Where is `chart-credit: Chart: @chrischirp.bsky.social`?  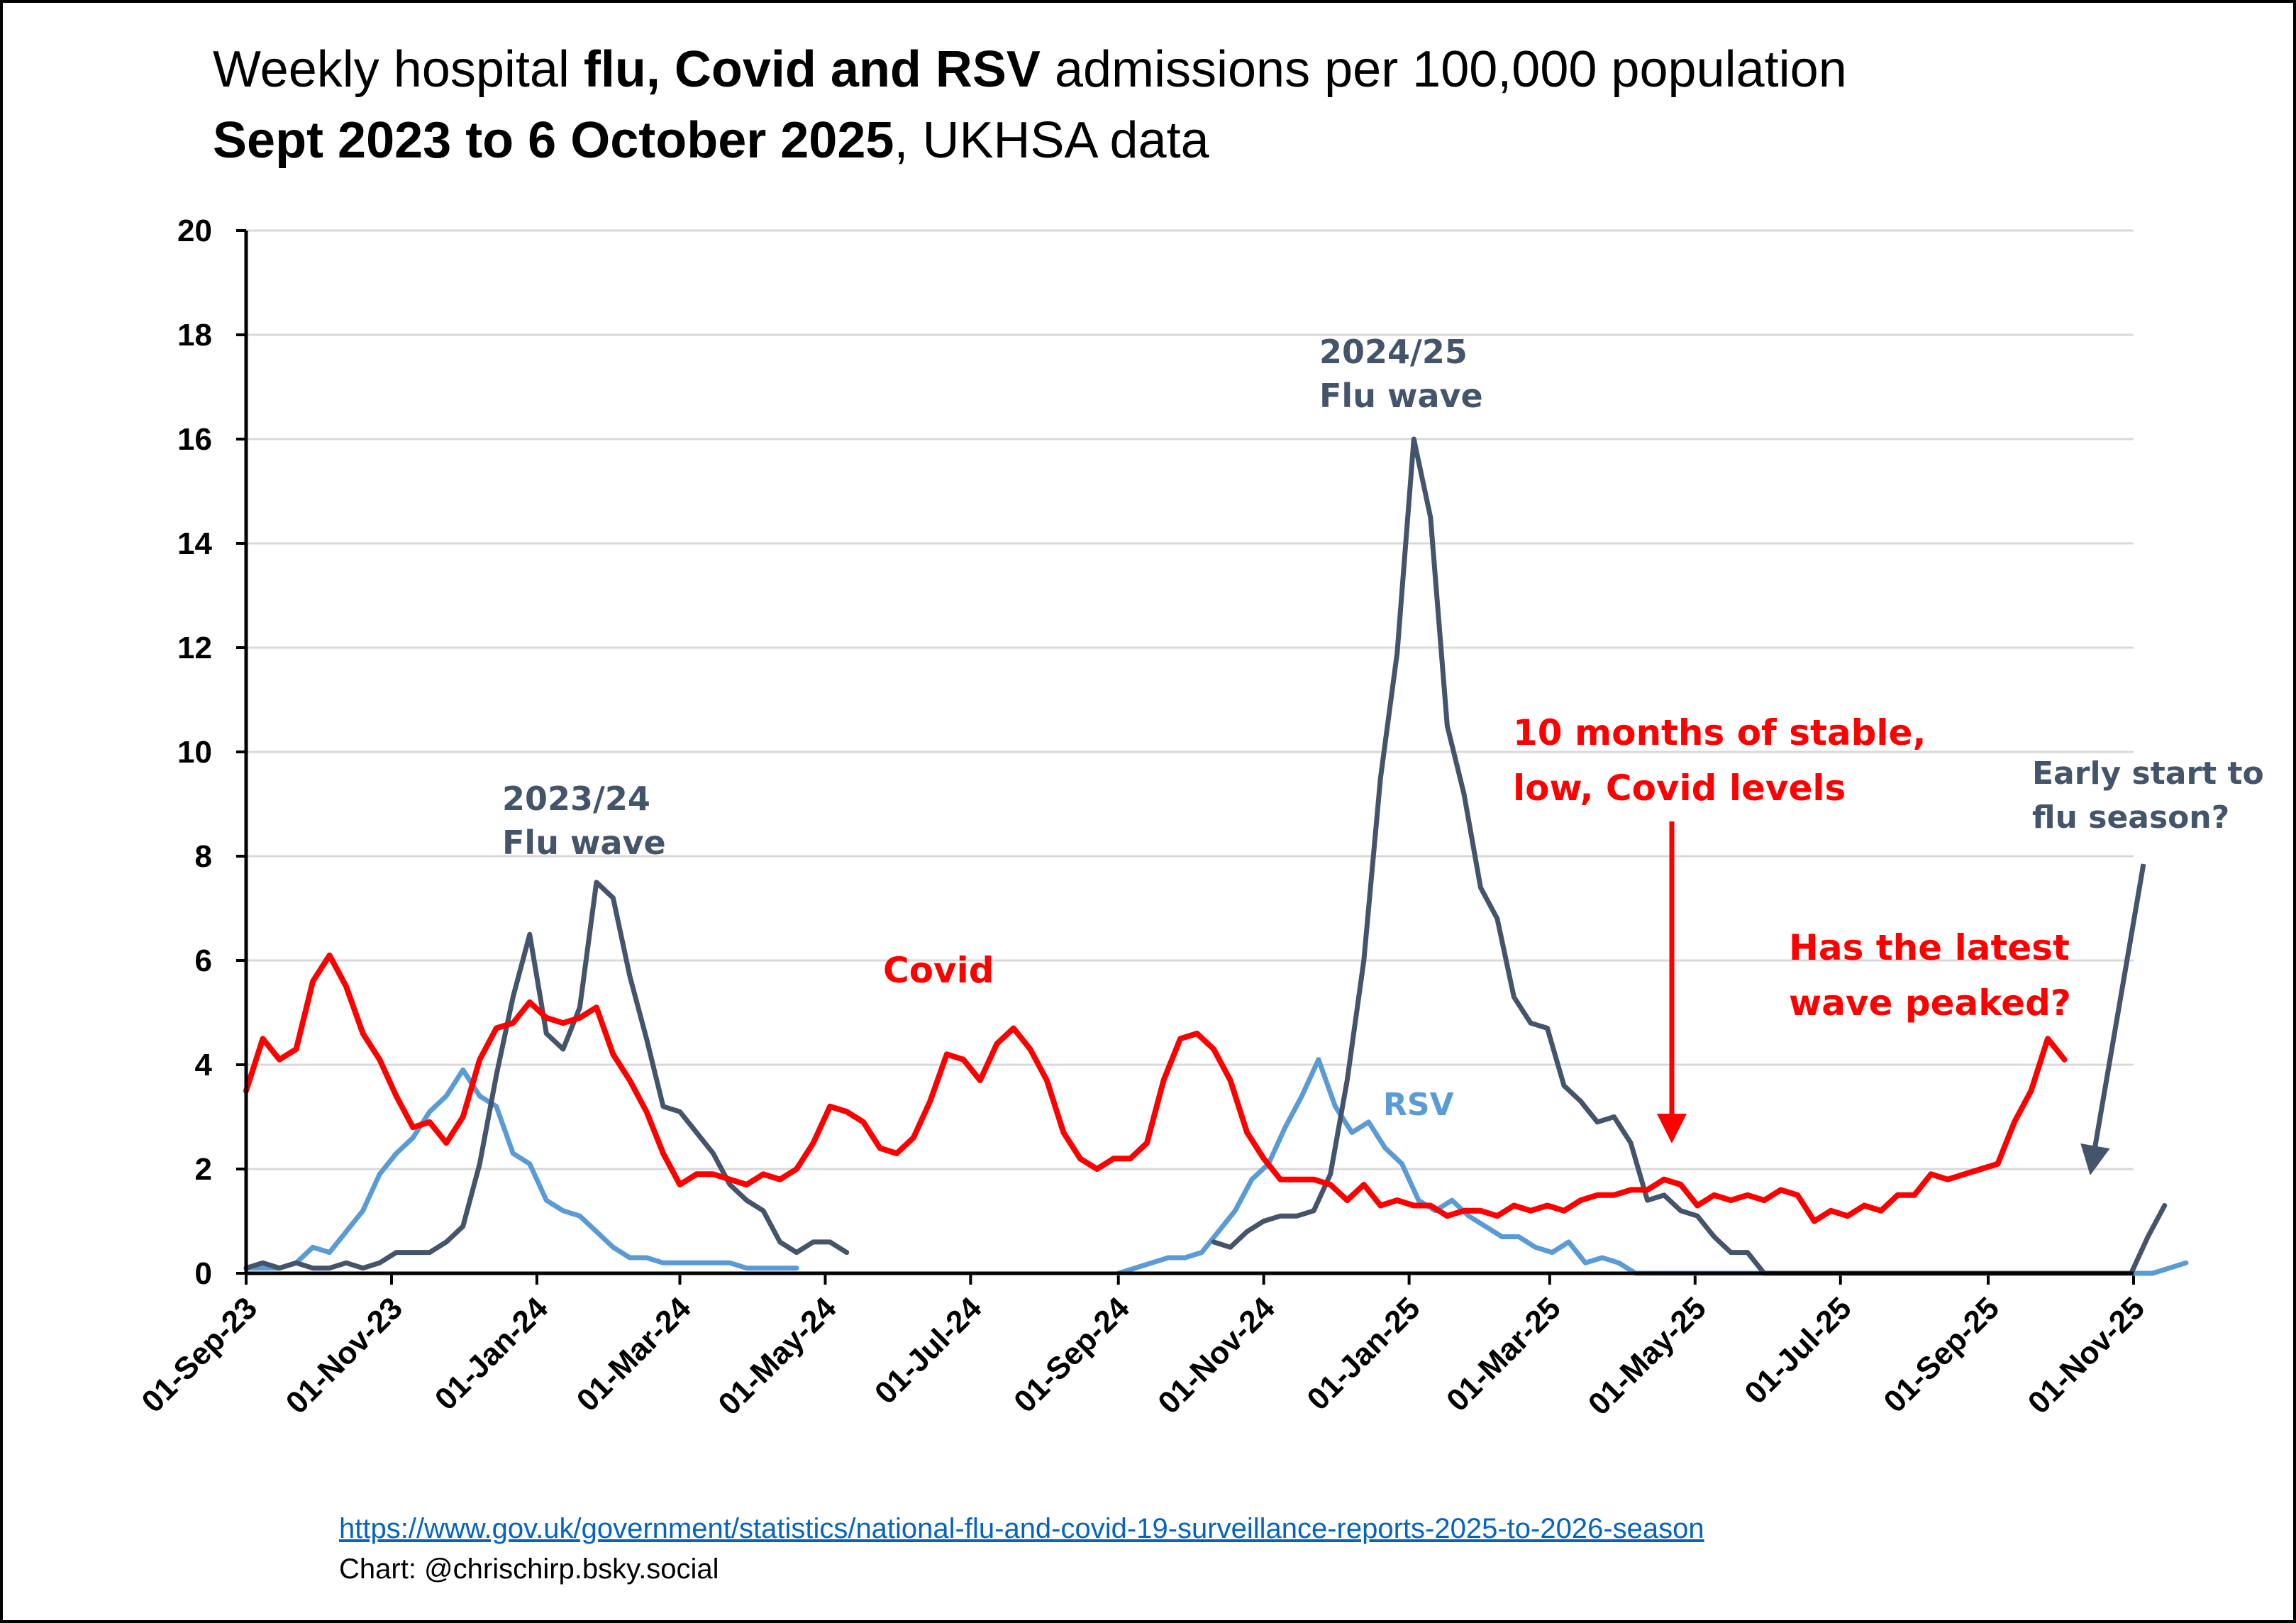
chart-credit: Chart: @chrischirp.bsky.social is located at coordinates (529, 1569).